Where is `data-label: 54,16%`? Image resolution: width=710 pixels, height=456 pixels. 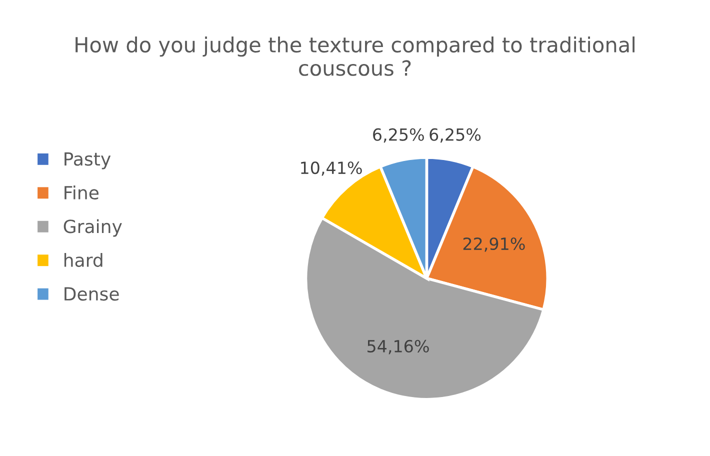
data-label: 54,16% is located at coordinates (398, 347).